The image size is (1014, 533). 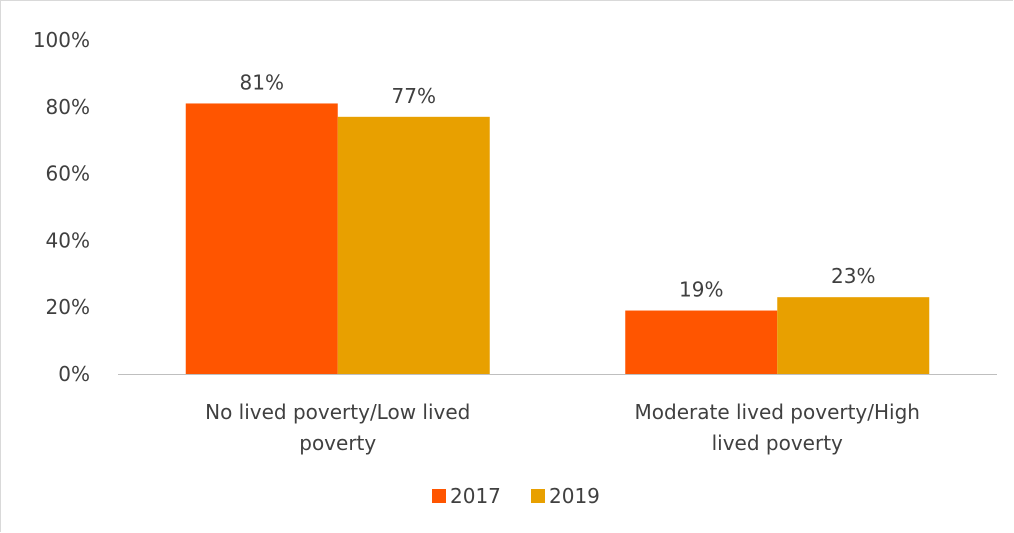 I want to click on legend: 2017 2019, so click(x=516, y=496).